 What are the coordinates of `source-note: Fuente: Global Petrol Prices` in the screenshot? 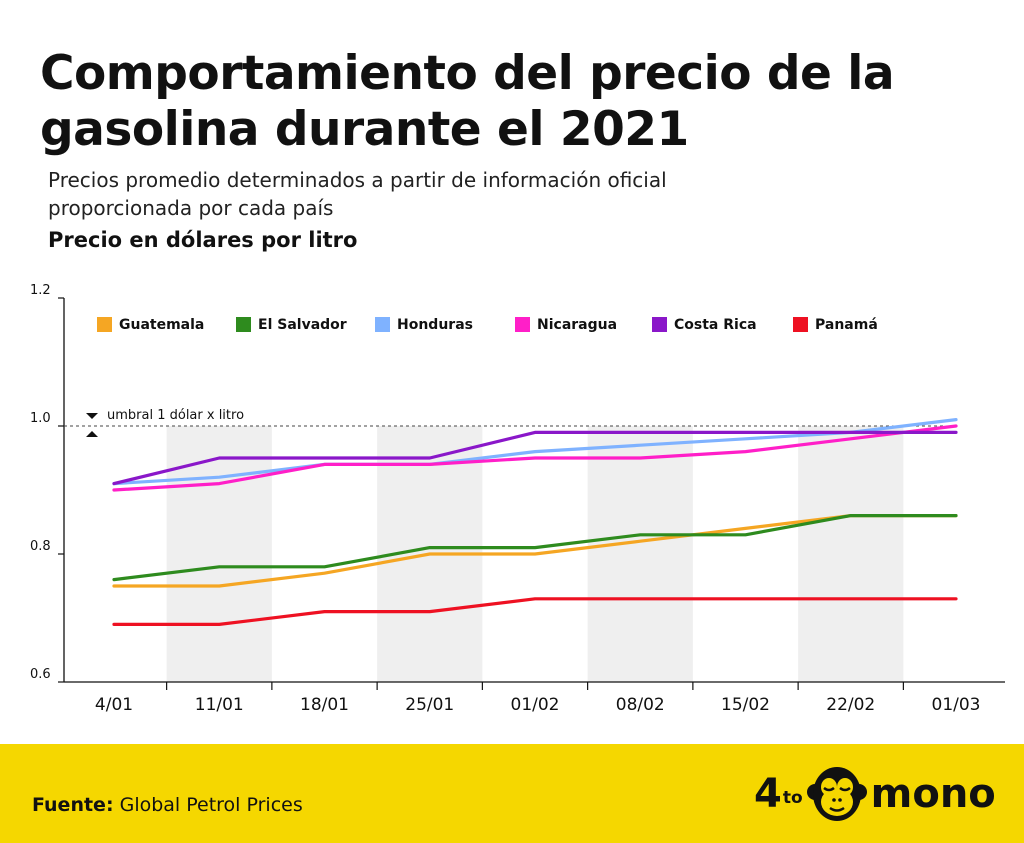 It's located at (167, 805).